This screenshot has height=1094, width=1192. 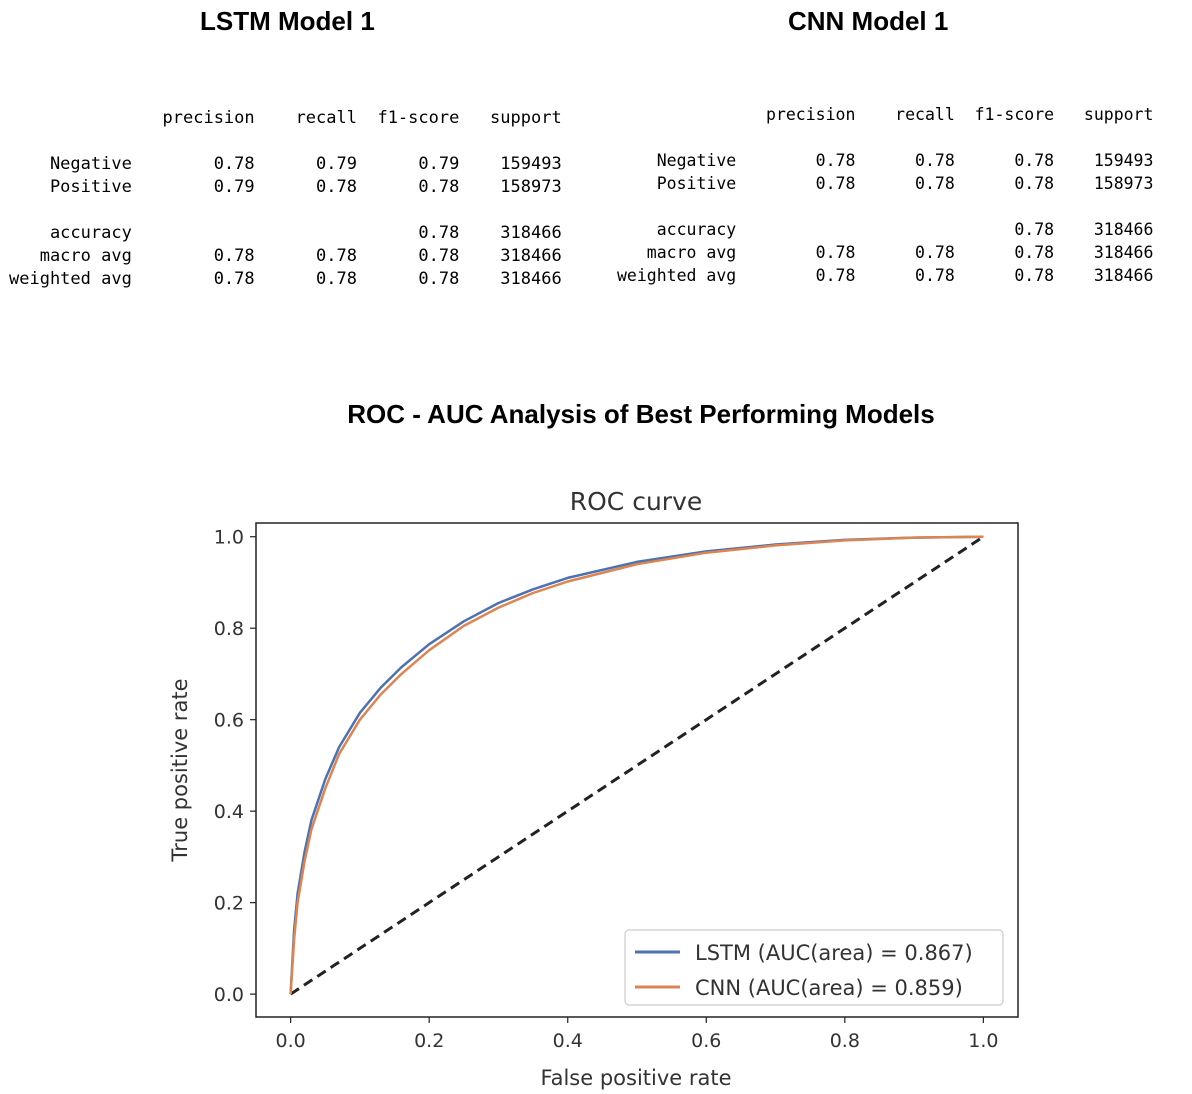 What do you see at coordinates (291, 1041) in the screenshot?
I see `x-tick-label: 0.0` at bounding box center [291, 1041].